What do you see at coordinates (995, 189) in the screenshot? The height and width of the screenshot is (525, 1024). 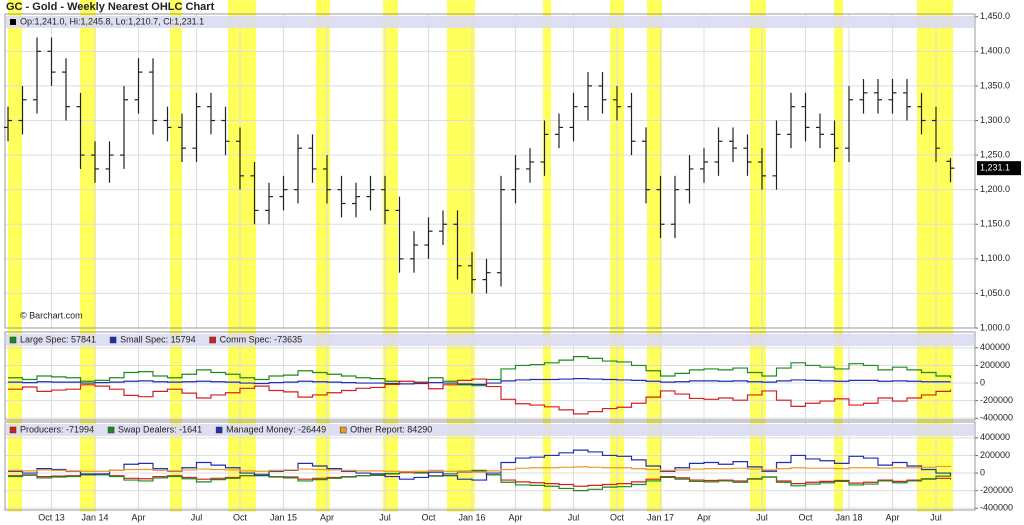 I see `y-tick-label: 1,200.0` at bounding box center [995, 189].